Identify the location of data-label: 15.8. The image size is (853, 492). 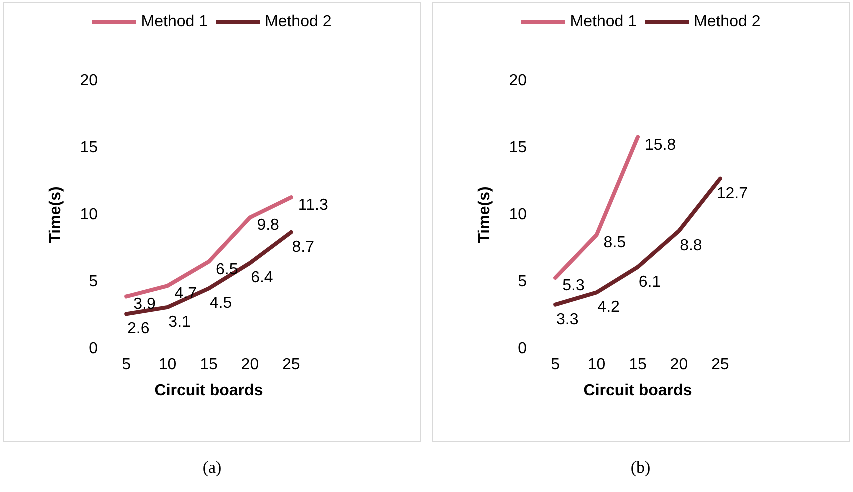
(660, 145).